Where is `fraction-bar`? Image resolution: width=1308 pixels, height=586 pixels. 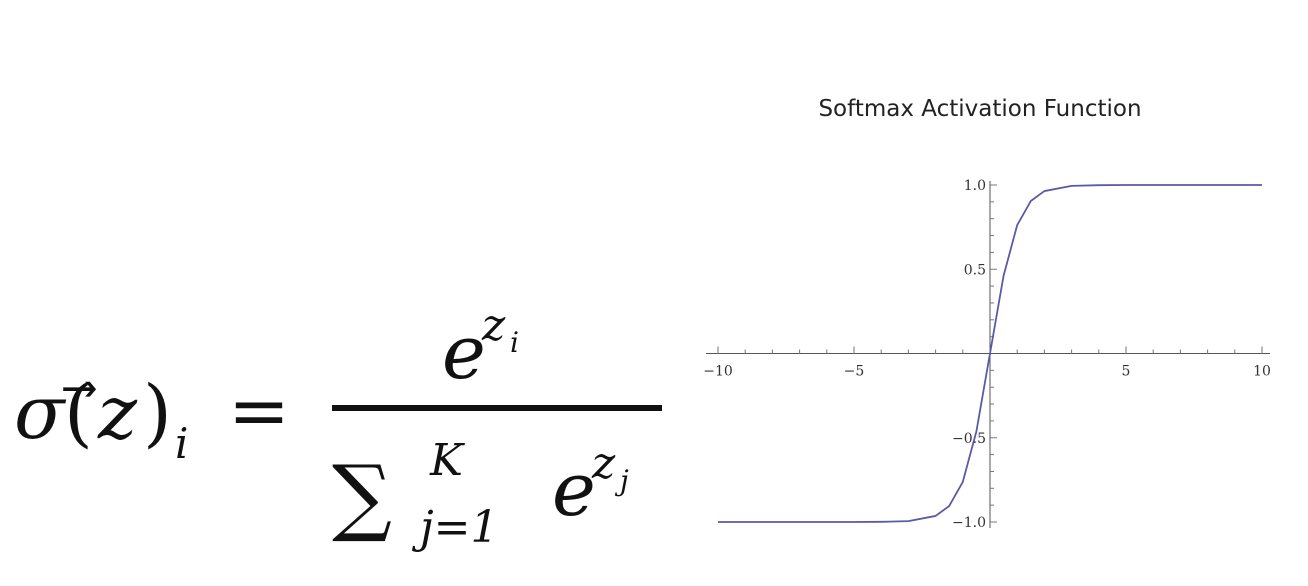 fraction-bar is located at coordinates (497, 408).